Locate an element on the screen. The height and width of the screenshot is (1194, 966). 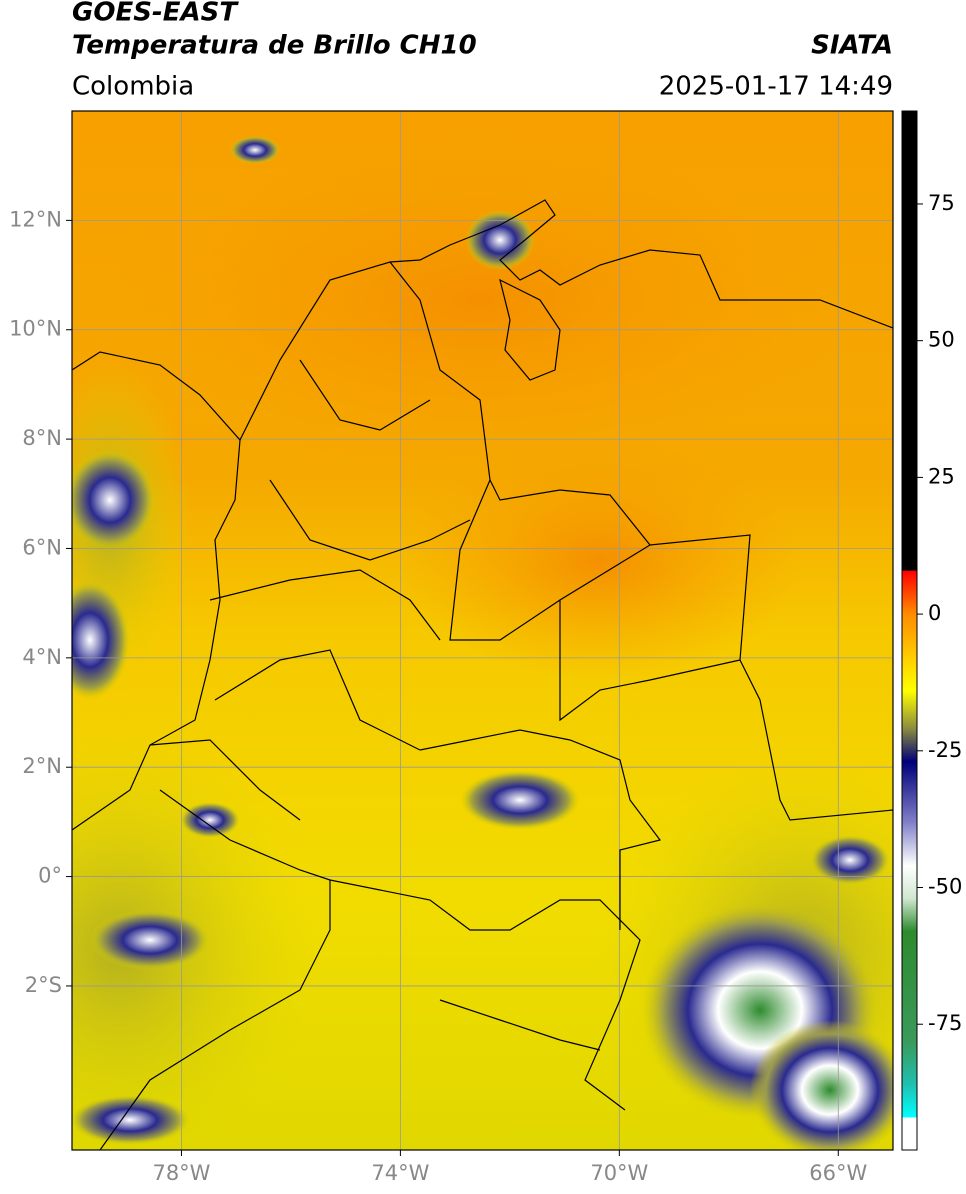
y-tick-label: 6°N is located at coordinates (42, 547).